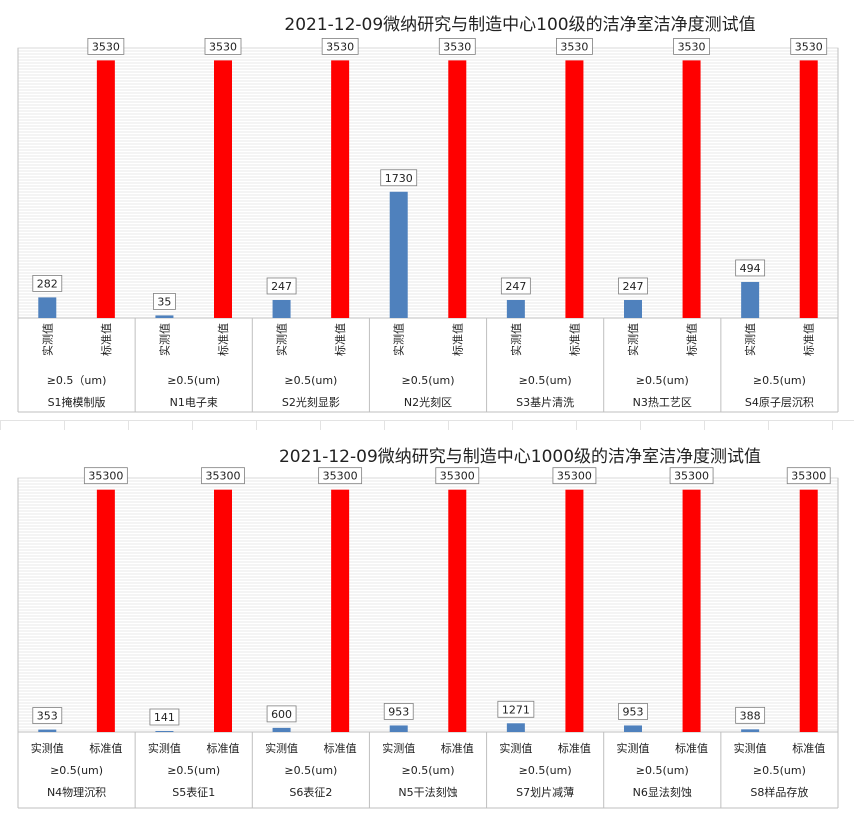  I want to click on location-label: N5干法刻蚀, so click(427, 792).